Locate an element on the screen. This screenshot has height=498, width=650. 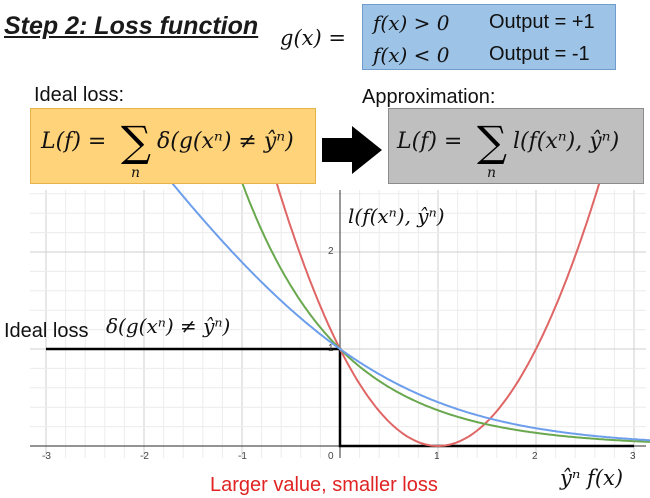
ideal-formula-rhs: δ(g(xⁿ) ≠ ŷⁿ) is located at coordinates (225, 141).